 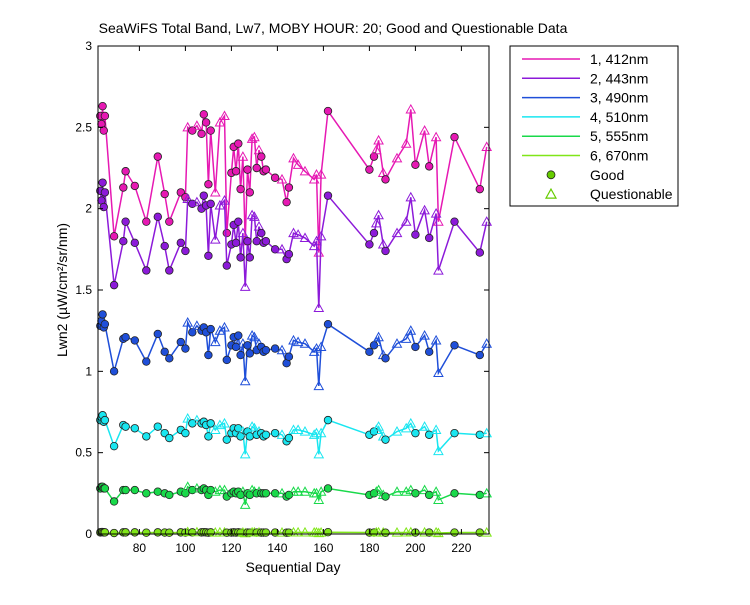 I want to click on legend-label: 5, 555nm, so click(x=619, y=136).